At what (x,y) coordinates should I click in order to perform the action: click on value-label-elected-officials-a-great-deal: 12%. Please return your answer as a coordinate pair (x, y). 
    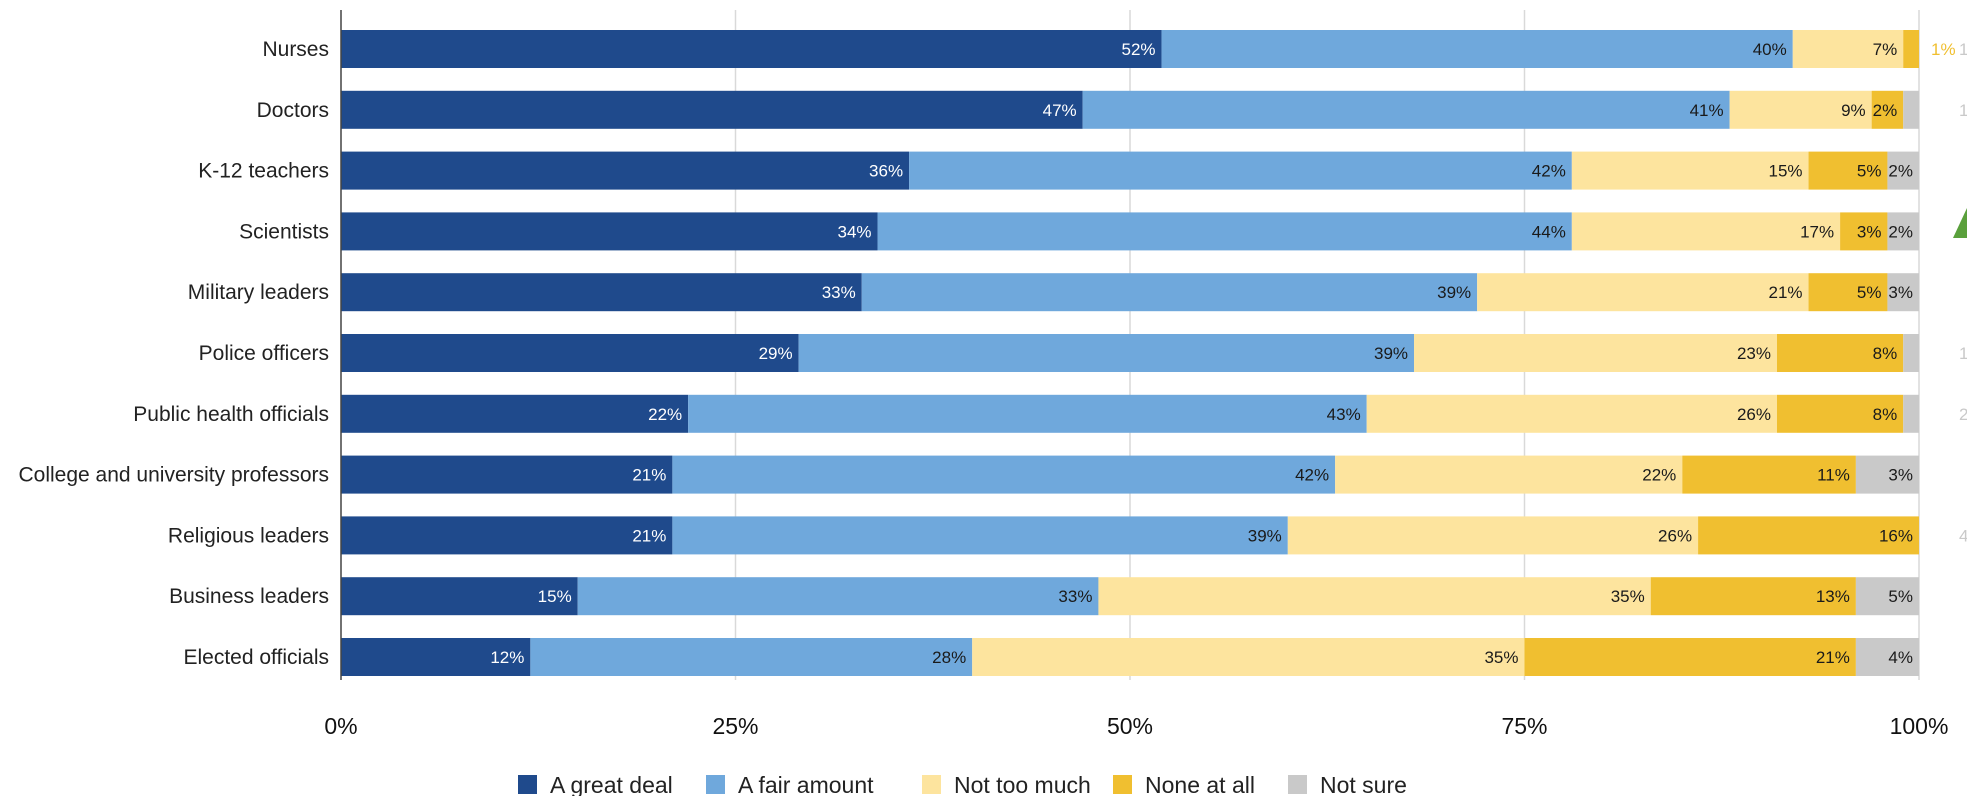
    Looking at the image, I should click on (507, 657).